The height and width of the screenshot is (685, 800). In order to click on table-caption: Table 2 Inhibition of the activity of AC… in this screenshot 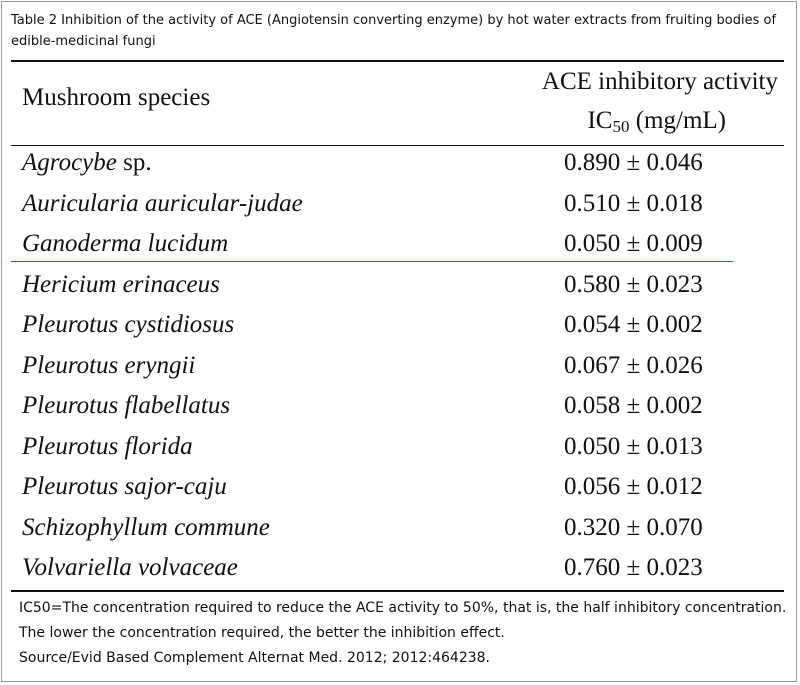, I will do `click(394, 31)`.